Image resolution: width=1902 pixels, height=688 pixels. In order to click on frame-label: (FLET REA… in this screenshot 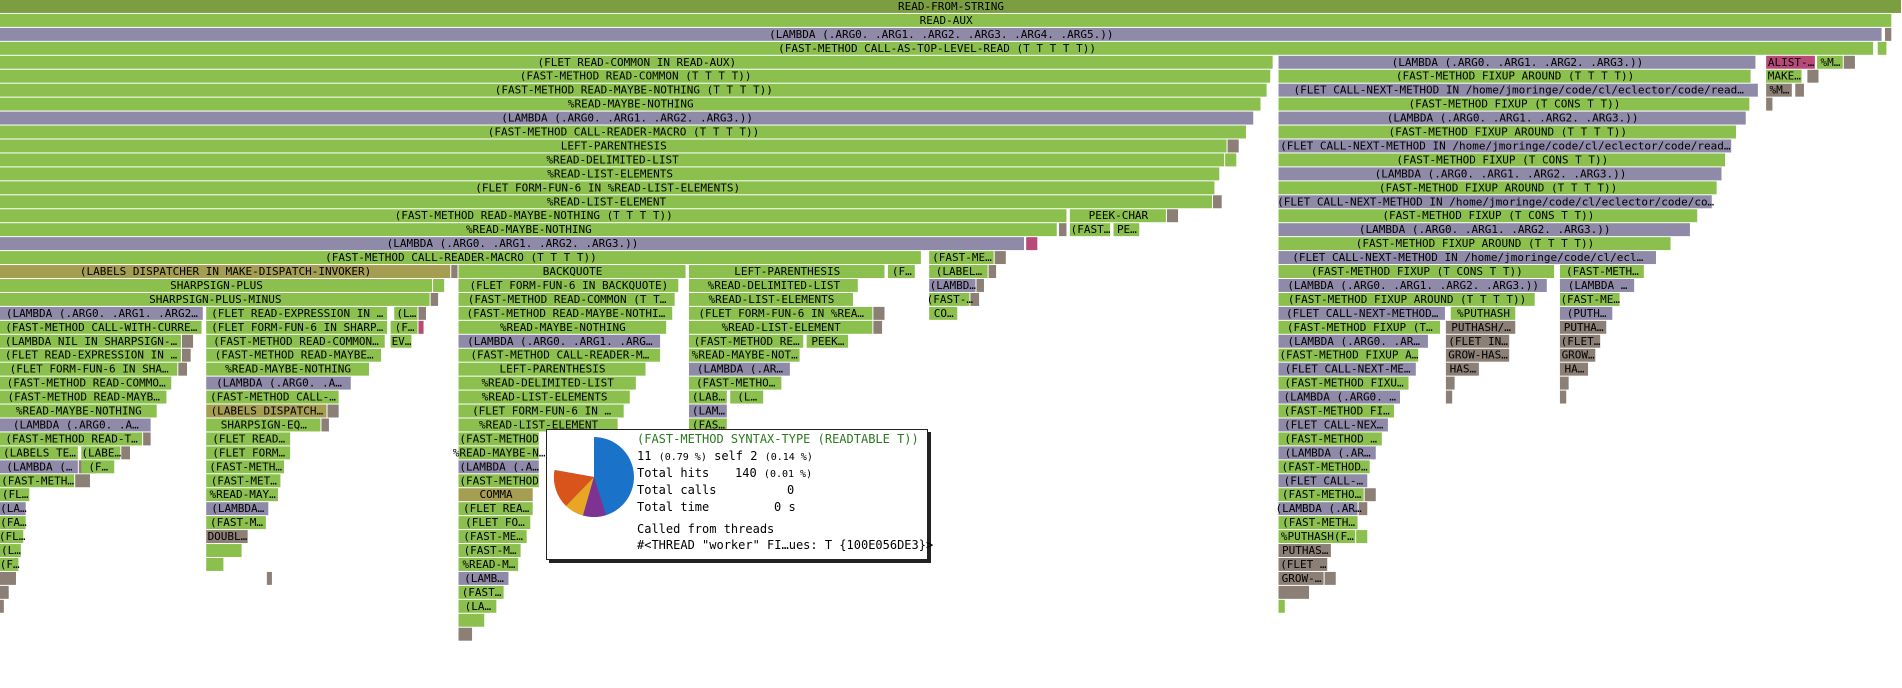, I will do `click(496, 508)`.